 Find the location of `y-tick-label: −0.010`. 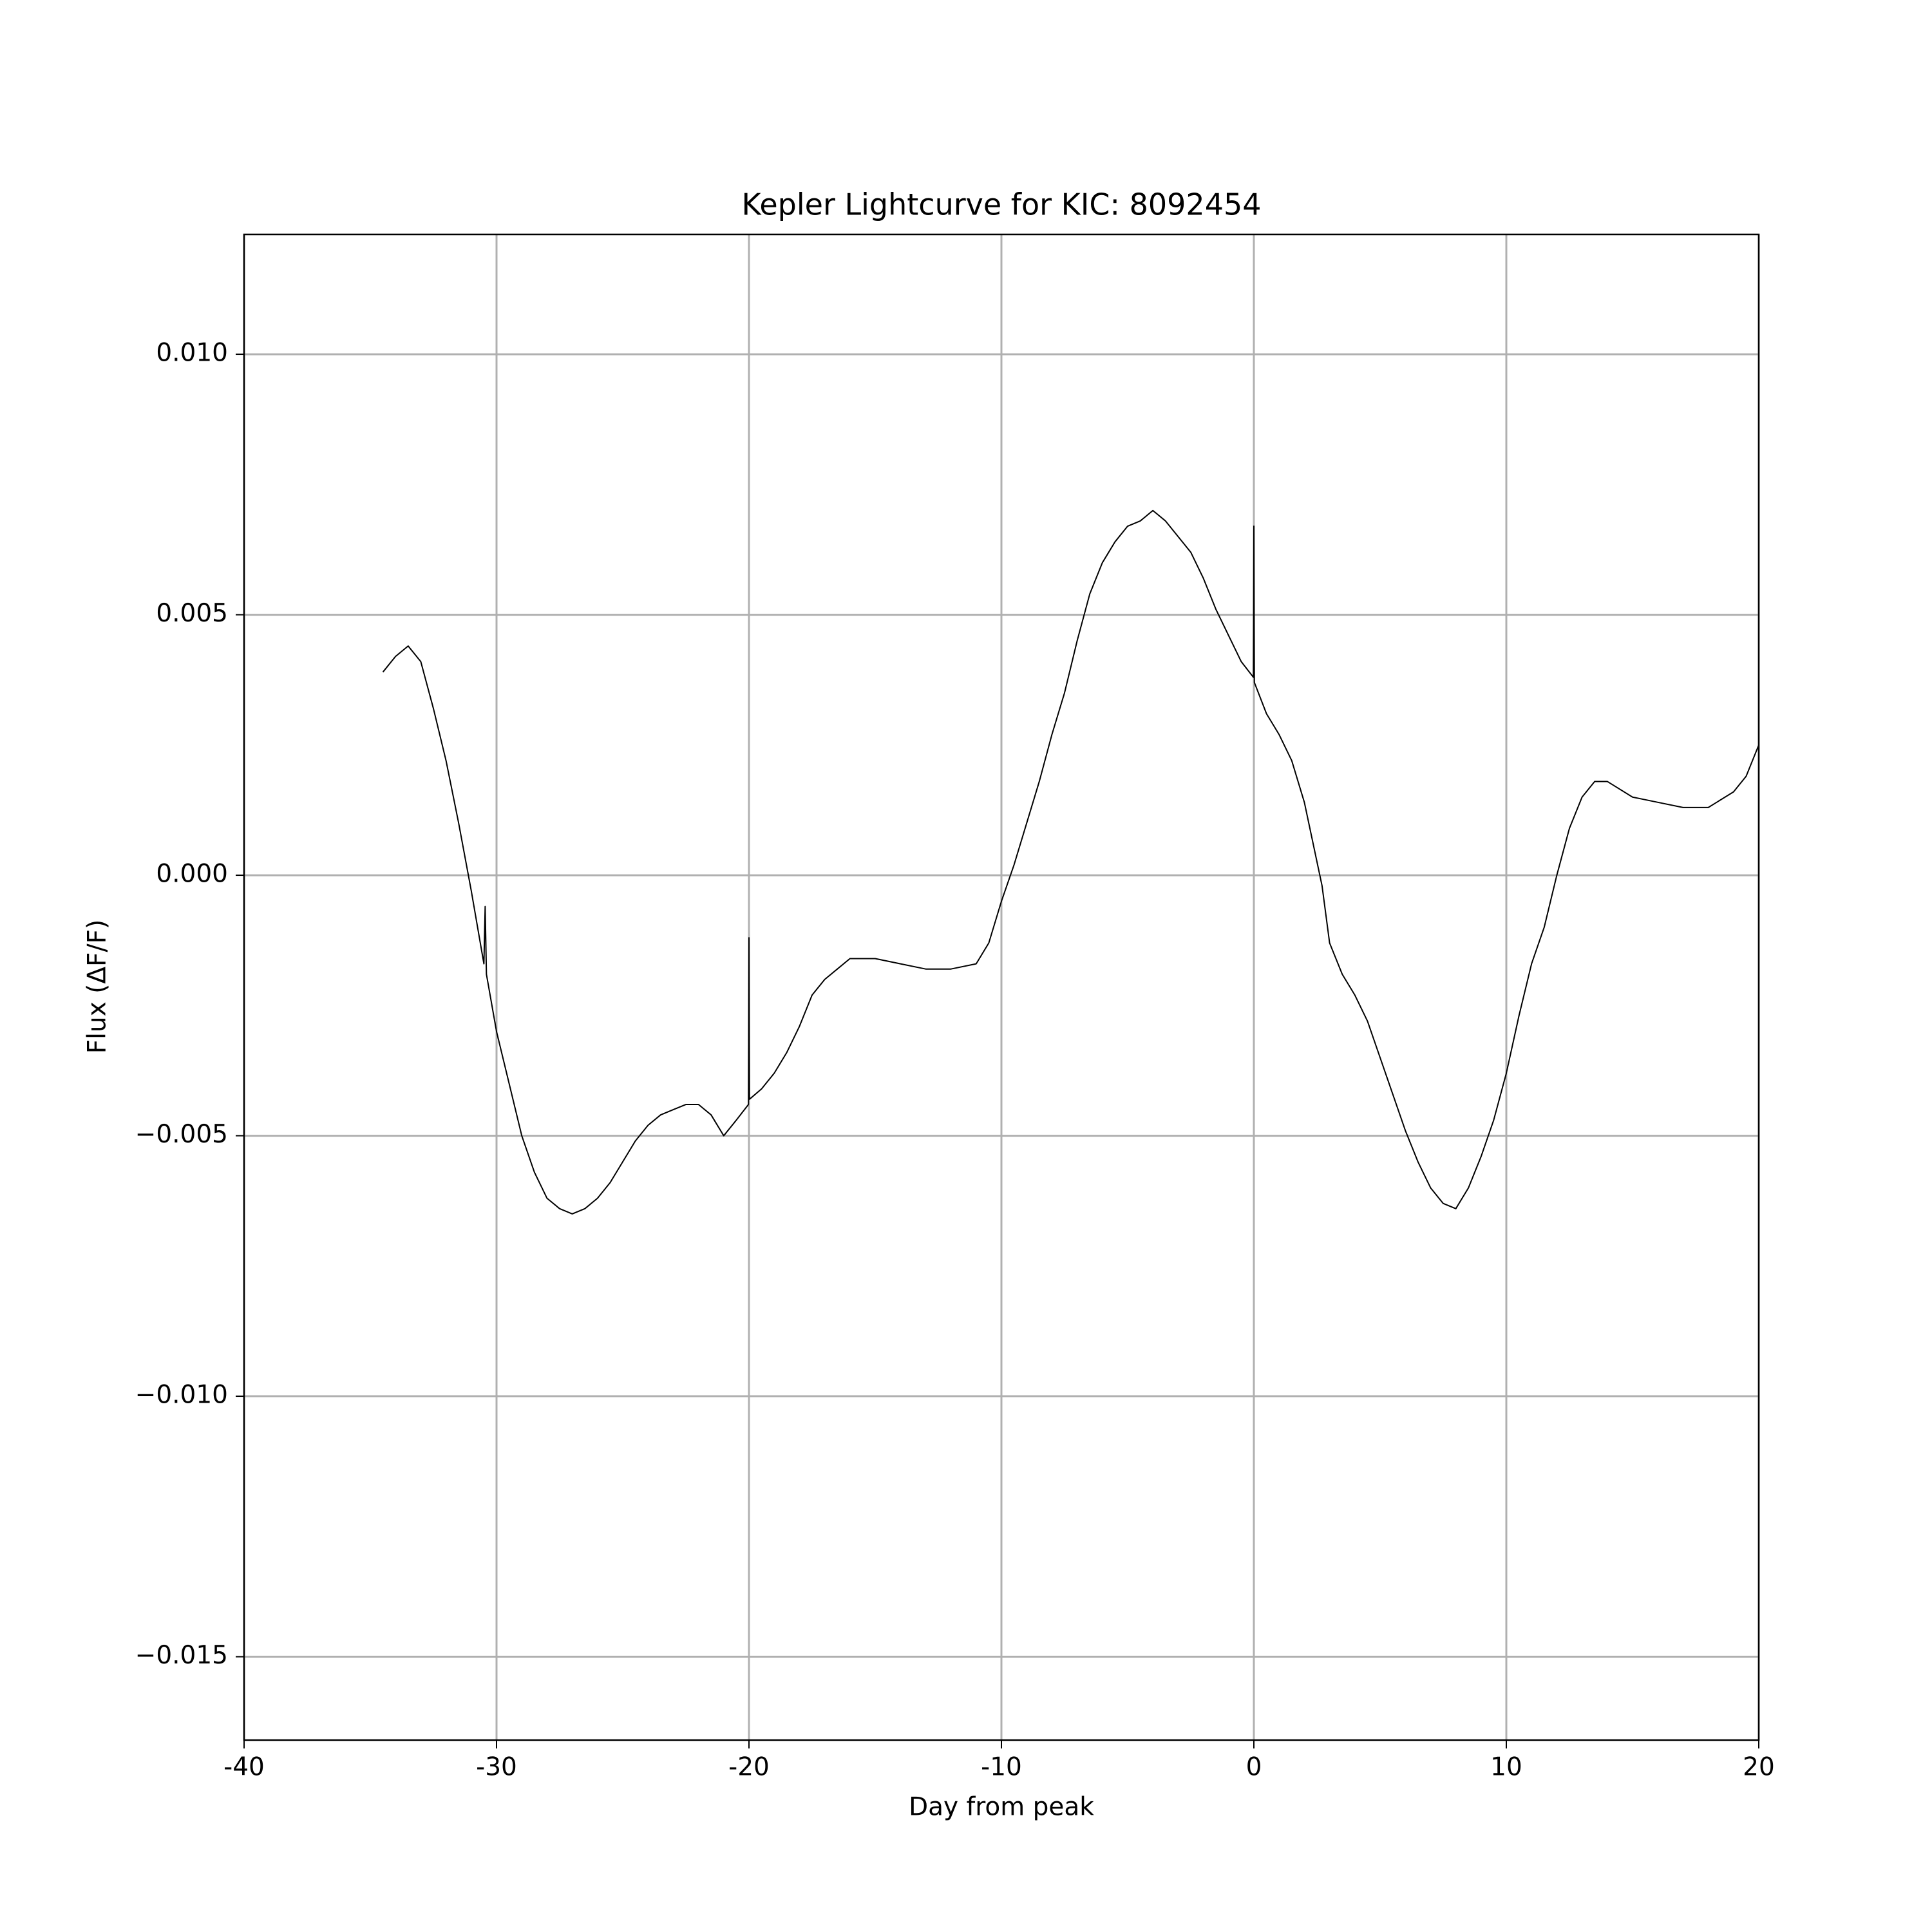

y-tick-label: −0.010 is located at coordinates (182, 1395).